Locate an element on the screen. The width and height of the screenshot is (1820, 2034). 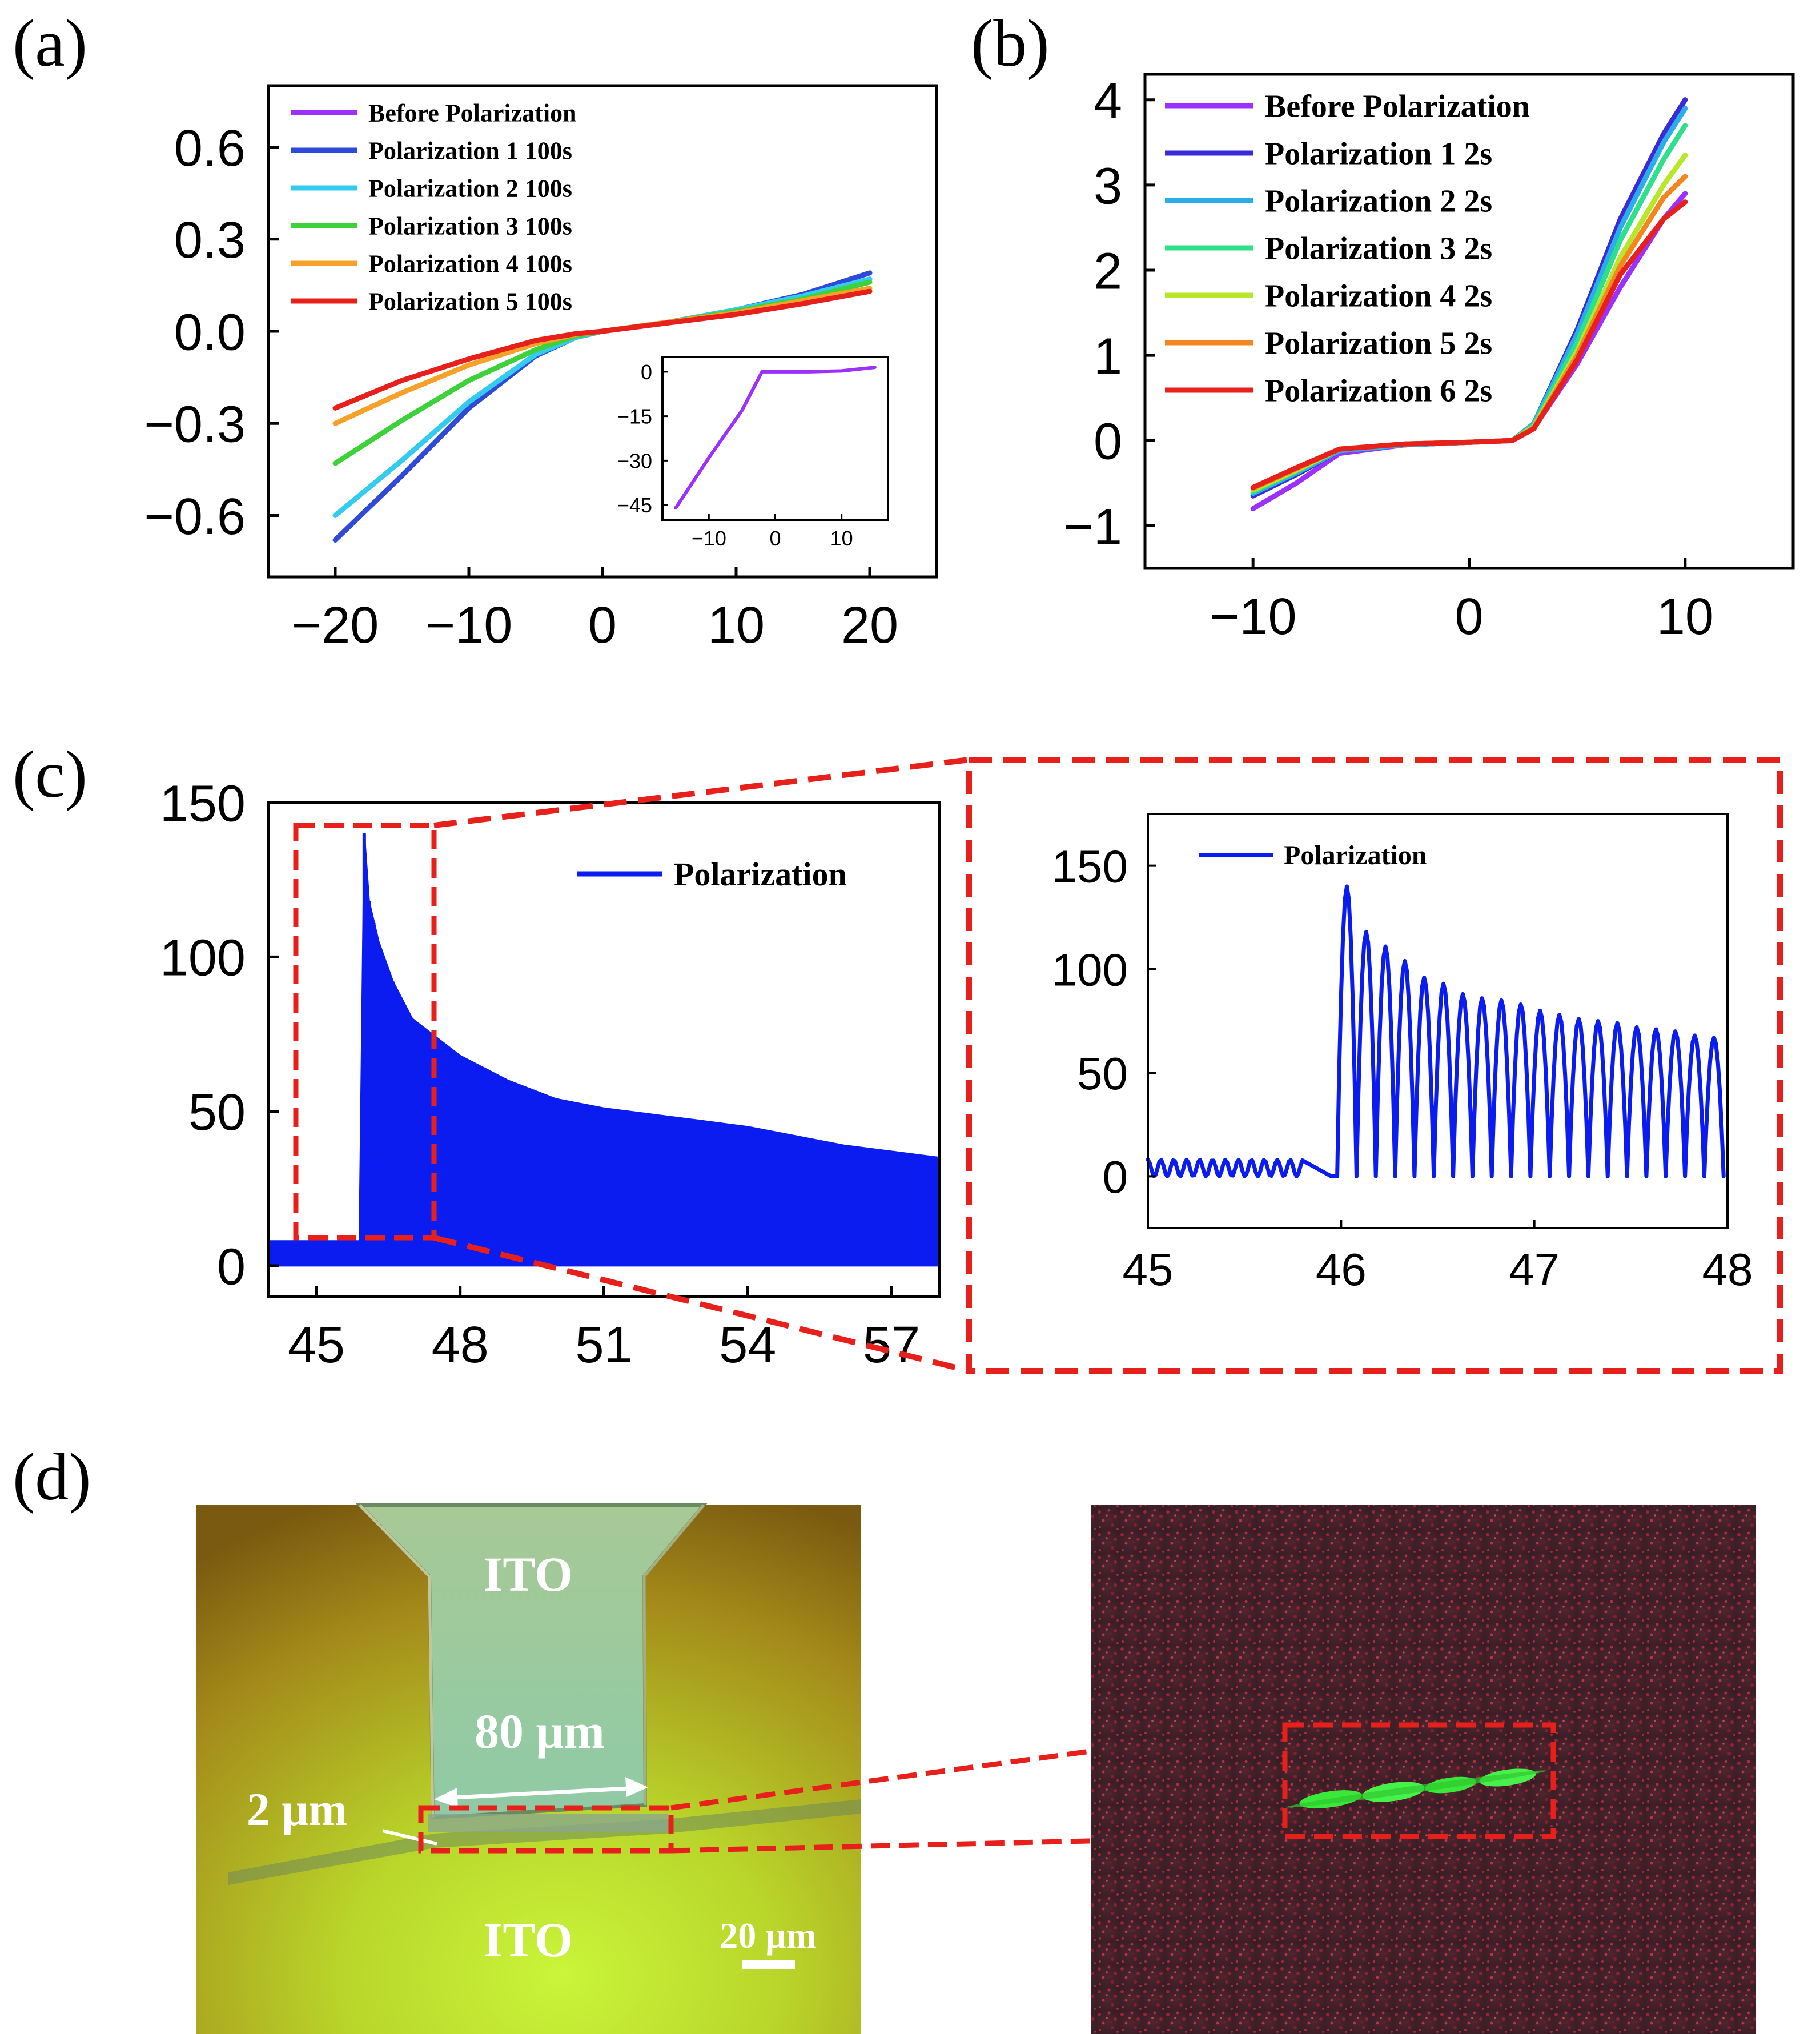
inset-series-line is located at coordinates (775, 438).